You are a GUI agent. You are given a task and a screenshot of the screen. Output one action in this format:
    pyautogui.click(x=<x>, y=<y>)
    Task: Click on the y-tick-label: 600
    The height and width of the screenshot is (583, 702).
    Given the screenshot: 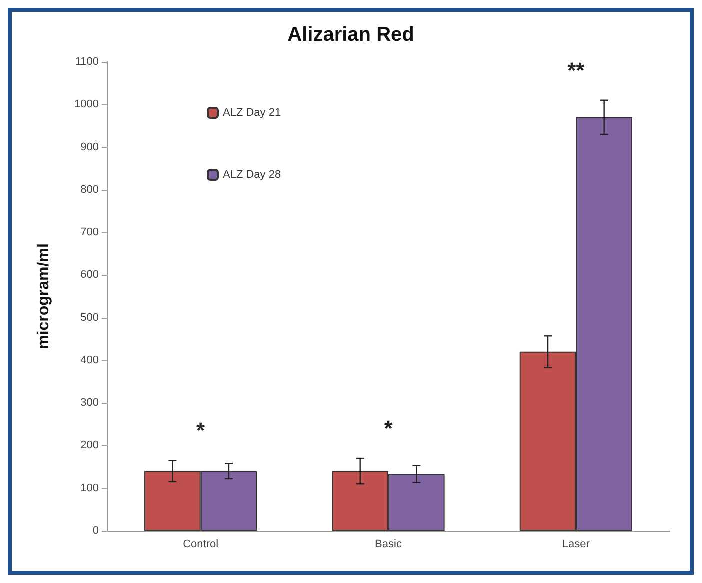 What is the action you would take?
    pyautogui.click(x=89, y=275)
    